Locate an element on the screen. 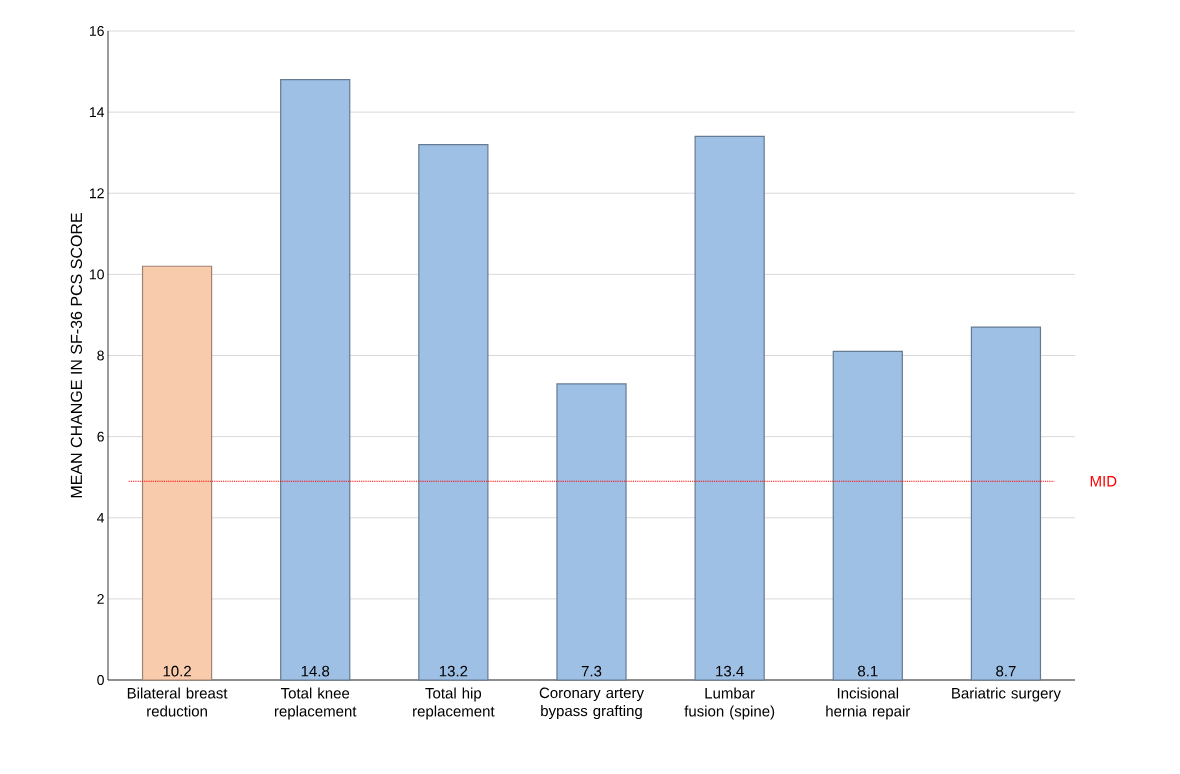 This screenshot has width=1180, height=774. data-label: 13.2 is located at coordinates (453, 671).